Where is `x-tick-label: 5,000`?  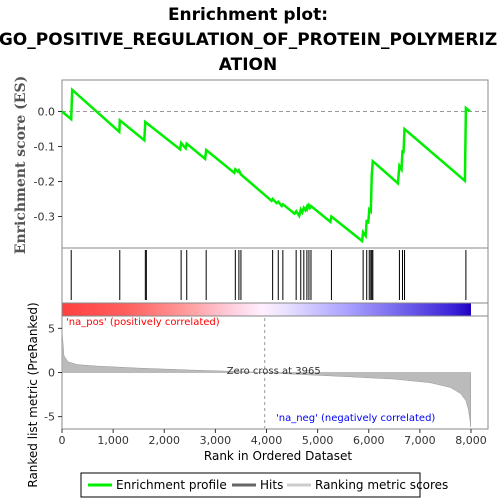 x-tick-label: 5,000 is located at coordinates (318, 440).